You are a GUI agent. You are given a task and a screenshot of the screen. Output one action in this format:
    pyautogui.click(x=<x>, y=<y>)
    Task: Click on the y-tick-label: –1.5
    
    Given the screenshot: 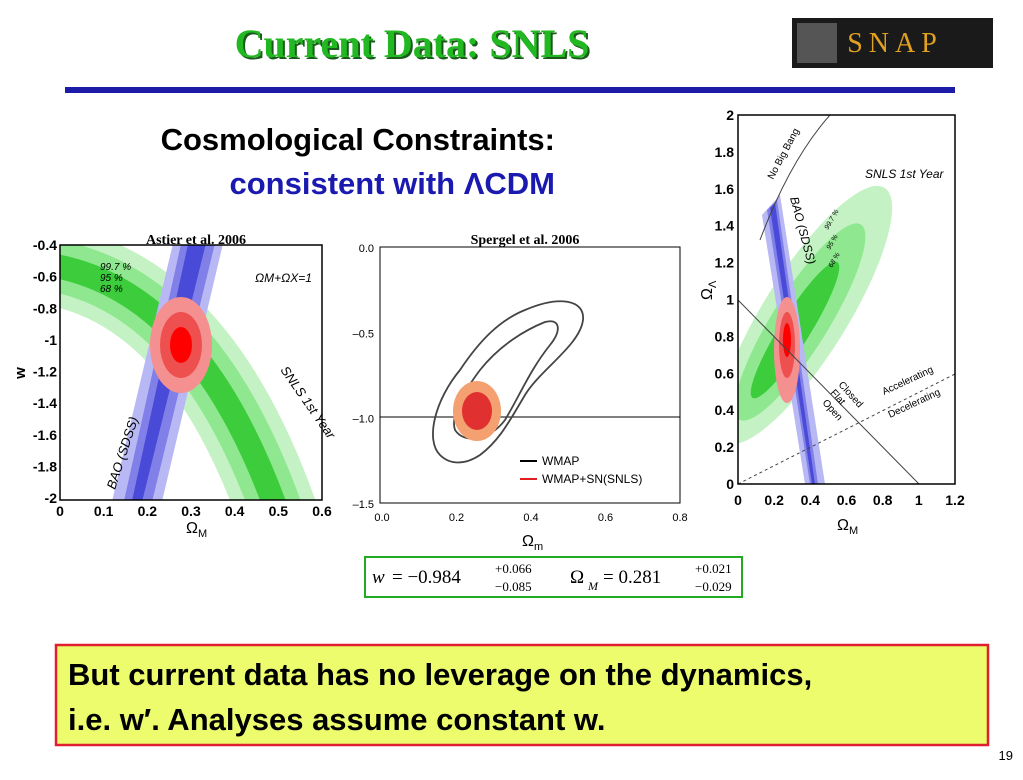 What is the action you would take?
    pyautogui.click(x=363, y=505)
    